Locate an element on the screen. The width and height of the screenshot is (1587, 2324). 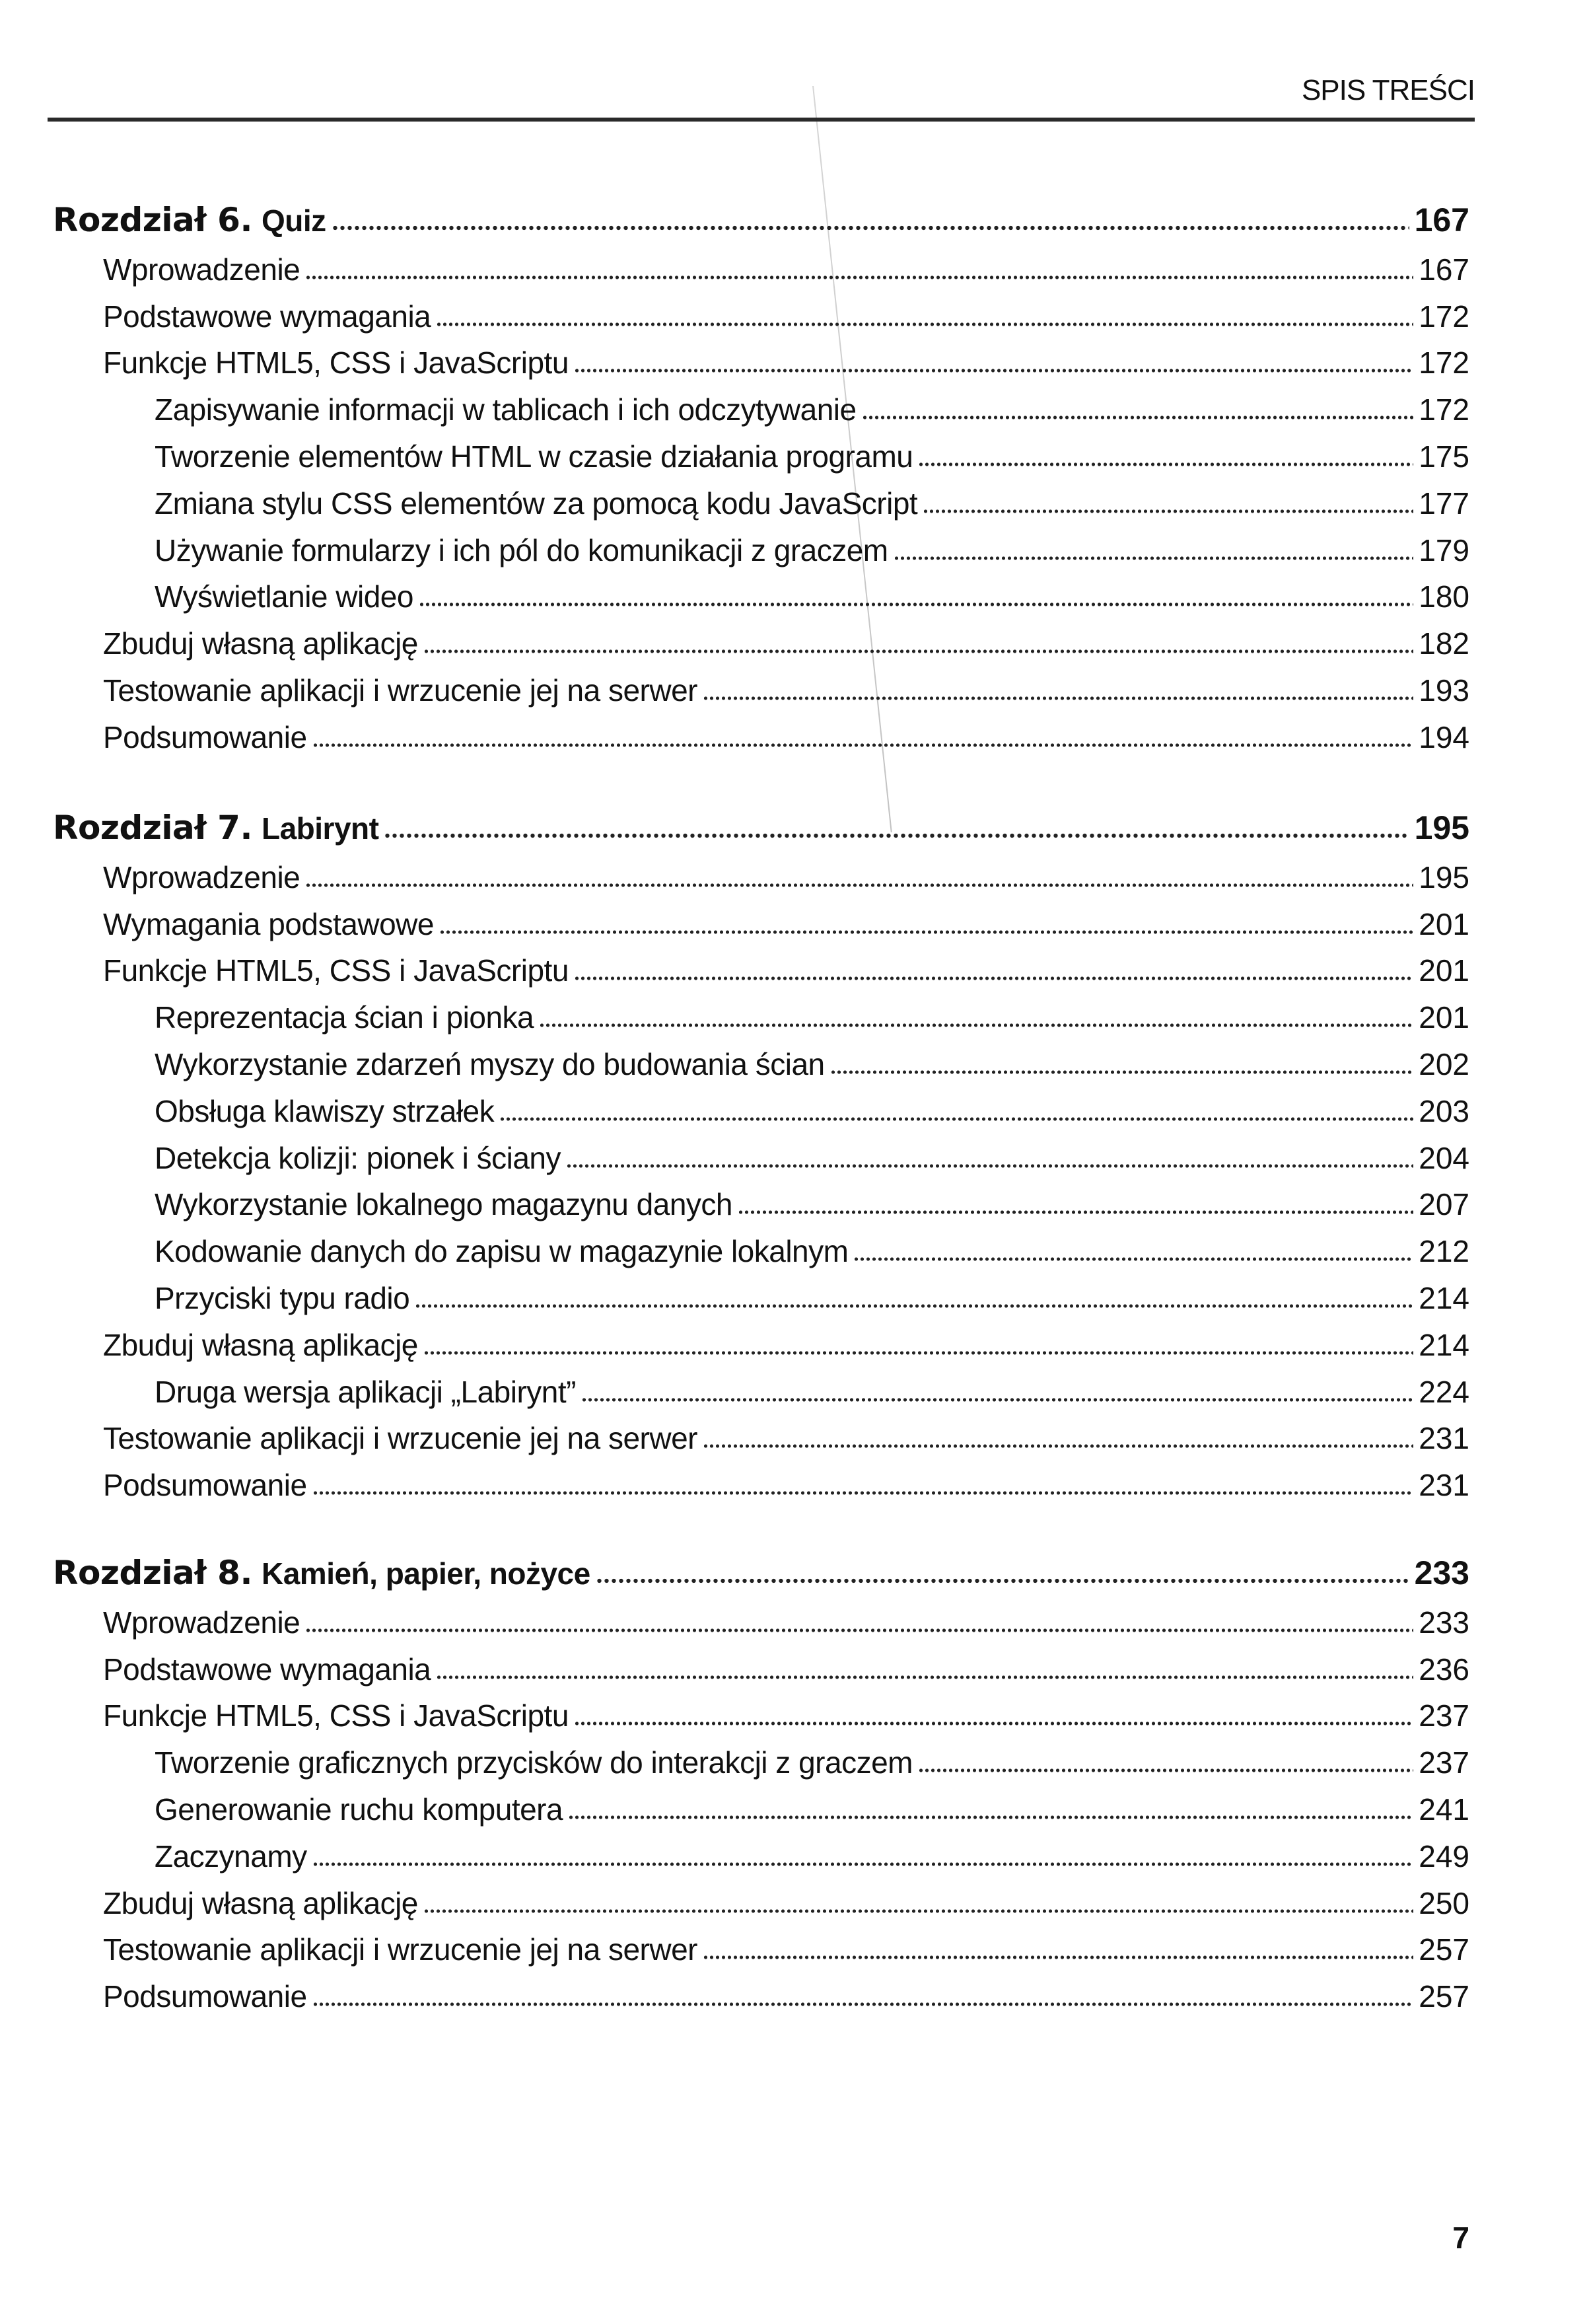
entry-page: 236 is located at coordinates (1444, 1669).